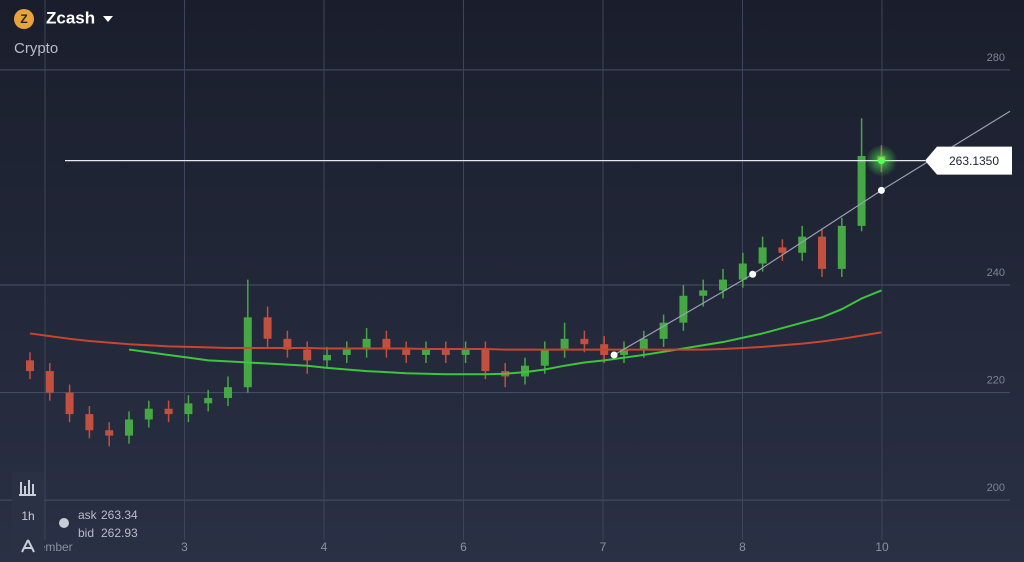 This screenshot has width=1024, height=562. Describe the element at coordinates (27, 516) in the screenshot. I see `timeframe-button: 1h` at that location.